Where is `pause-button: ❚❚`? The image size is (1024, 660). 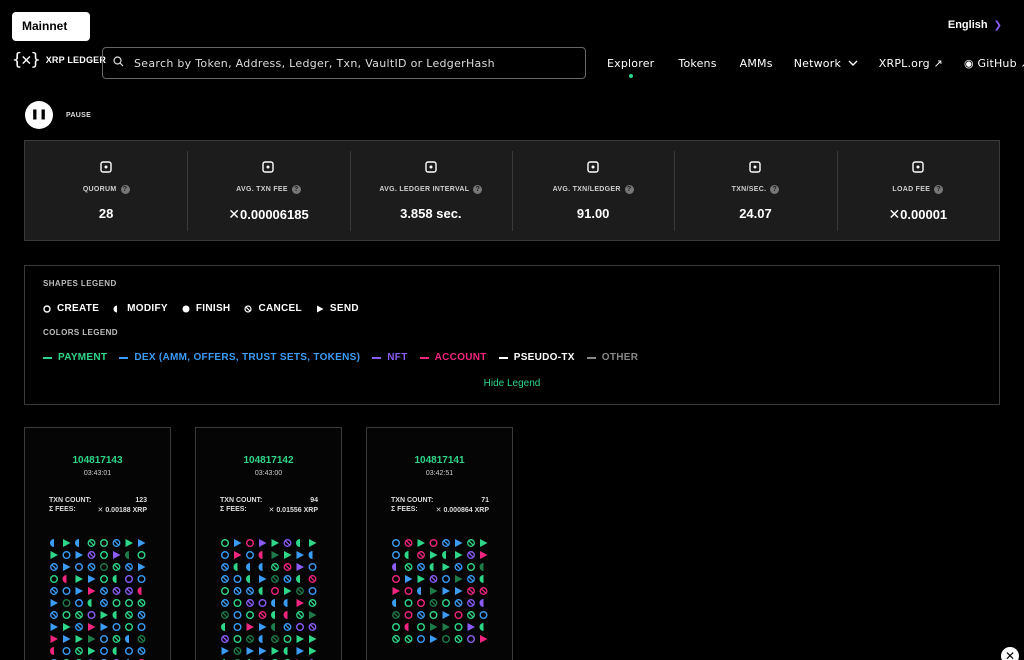 pause-button: ❚❚ is located at coordinates (39, 115).